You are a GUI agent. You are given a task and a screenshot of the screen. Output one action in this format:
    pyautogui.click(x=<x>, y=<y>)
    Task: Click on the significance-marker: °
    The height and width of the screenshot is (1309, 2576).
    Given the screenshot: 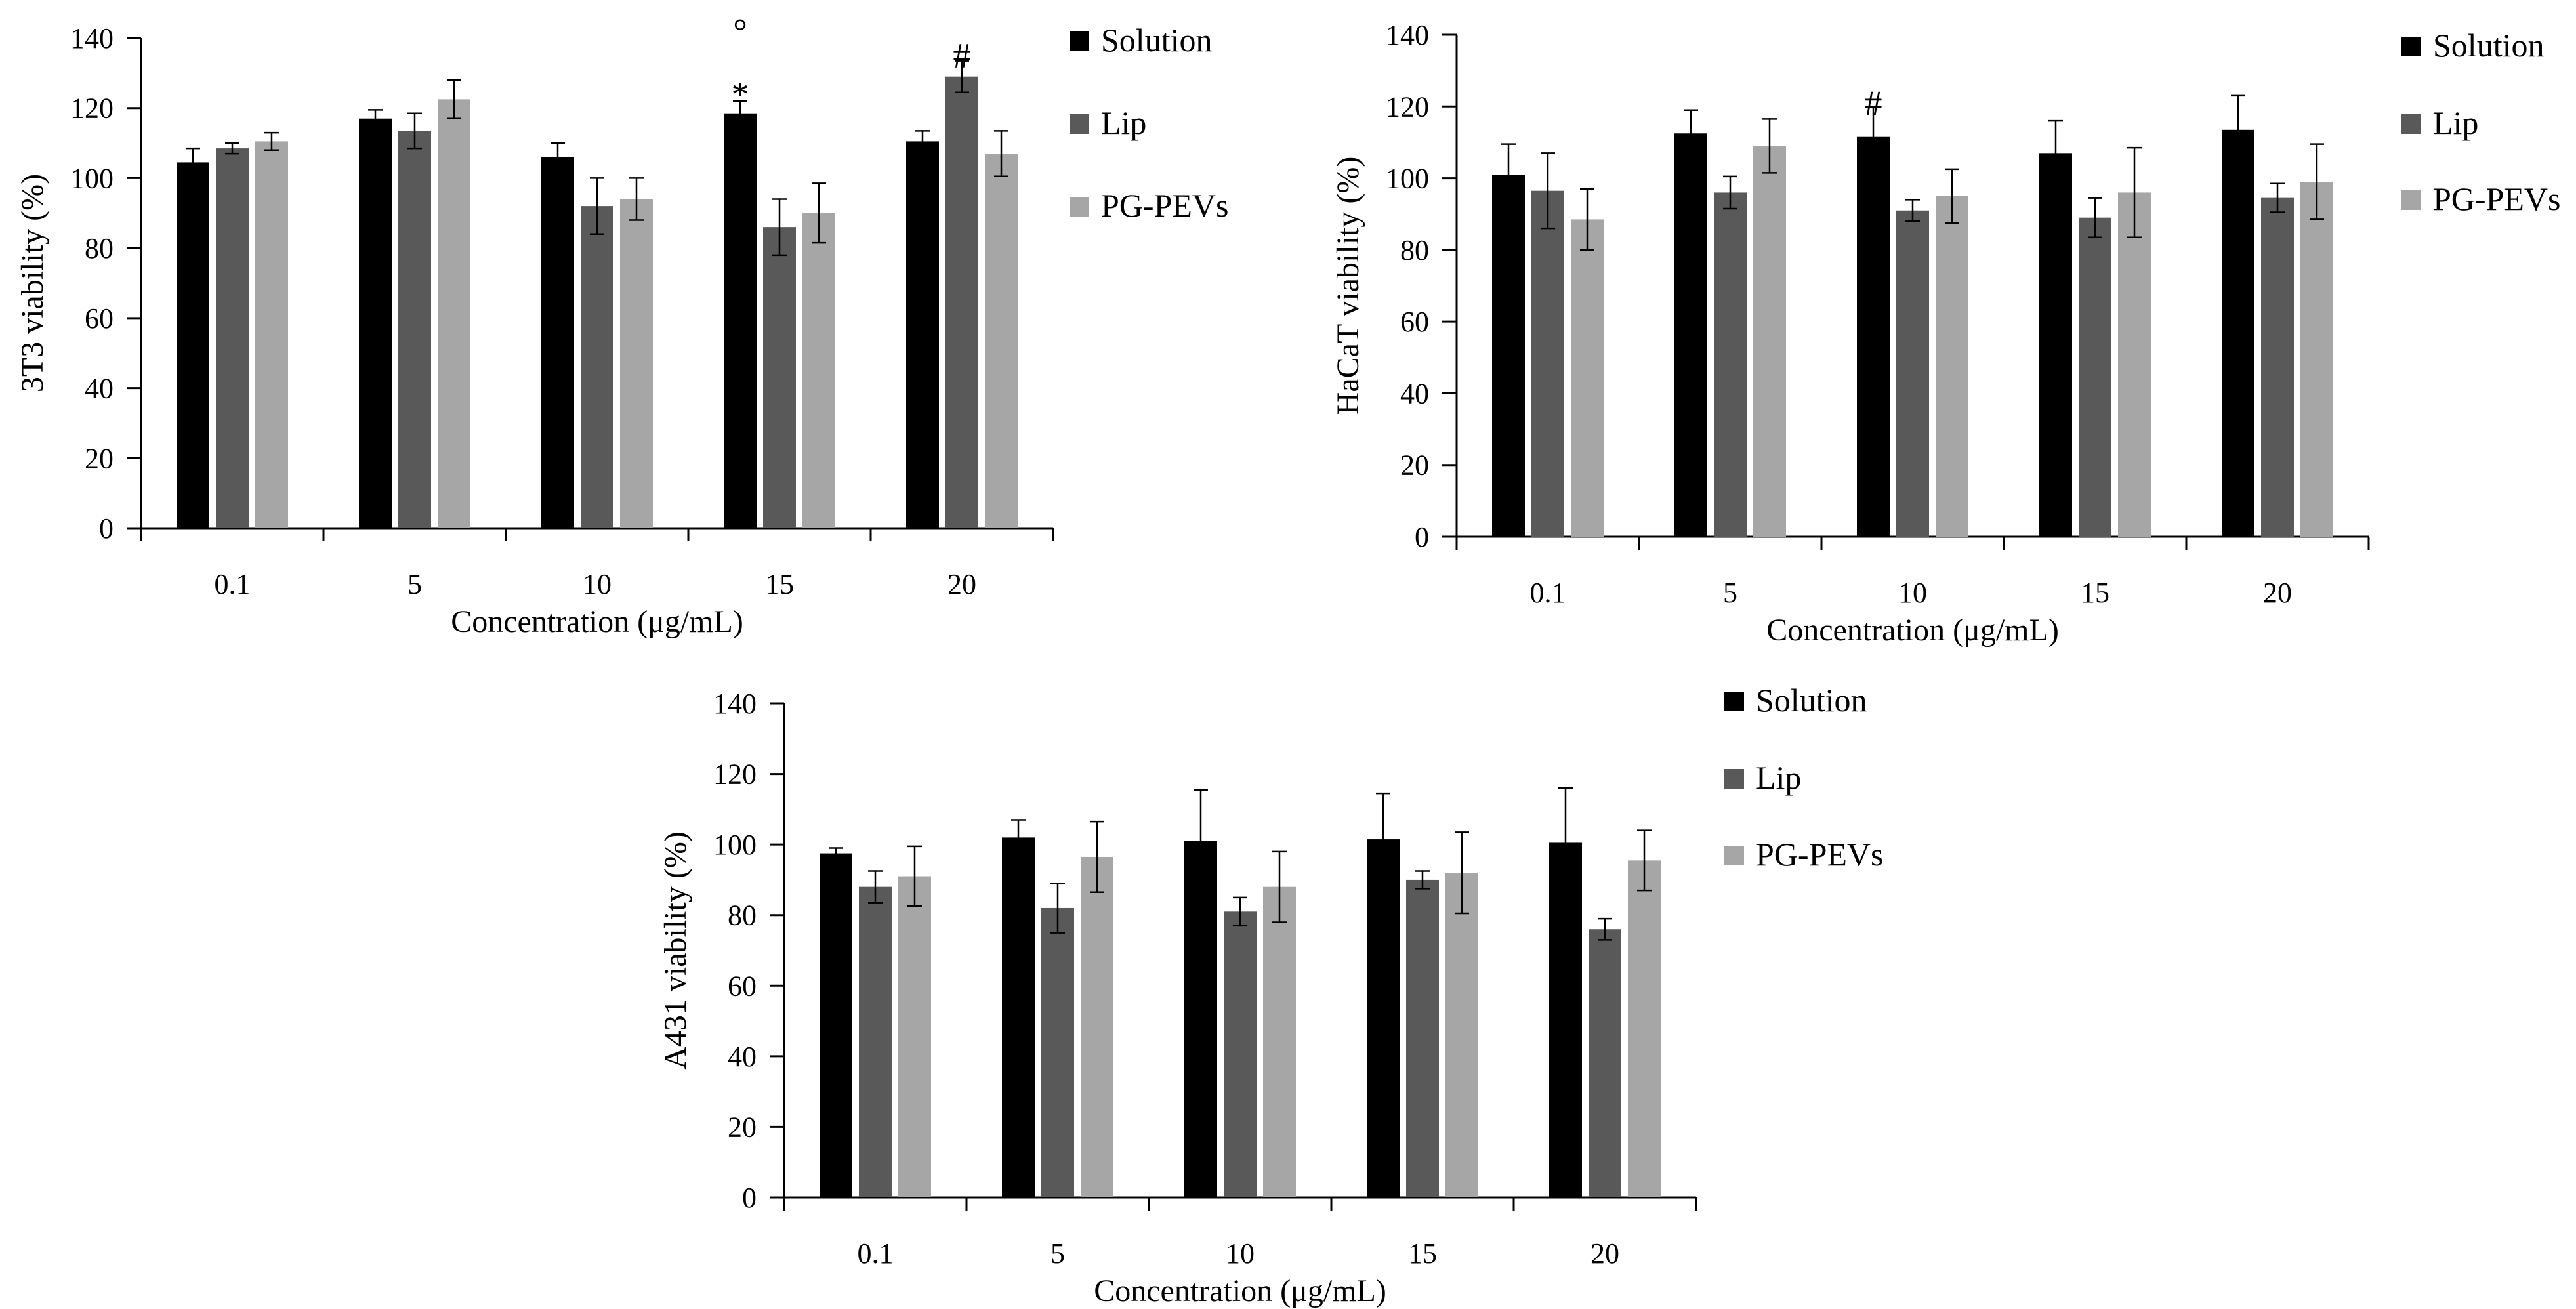 What is the action you would take?
    pyautogui.click(x=740, y=31)
    